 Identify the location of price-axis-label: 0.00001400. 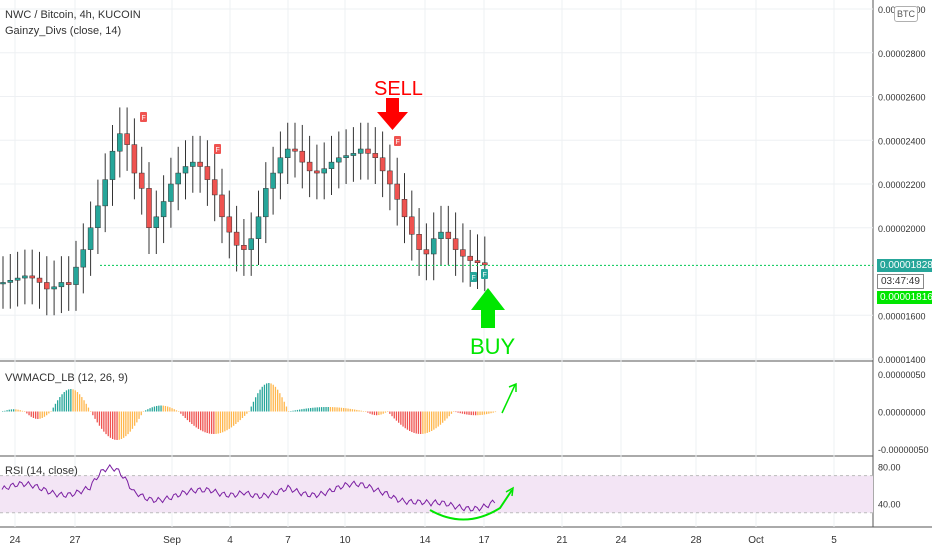
(902, 360).